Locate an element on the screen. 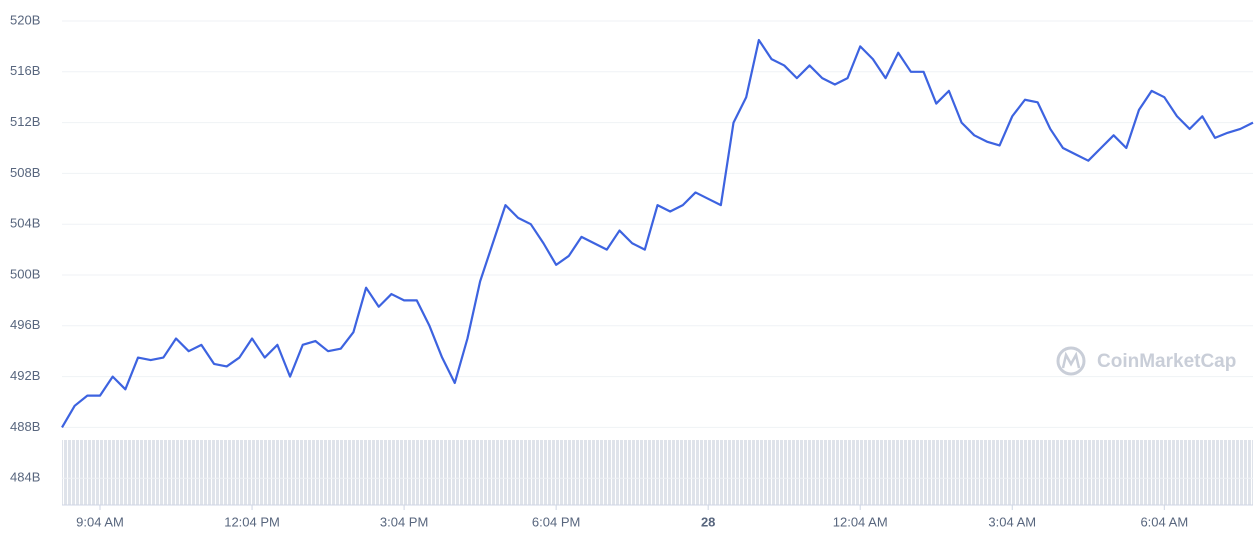 This screenshot has width=1255, height=539. y-tick-label: 488B is located at coordinates (25, 426).